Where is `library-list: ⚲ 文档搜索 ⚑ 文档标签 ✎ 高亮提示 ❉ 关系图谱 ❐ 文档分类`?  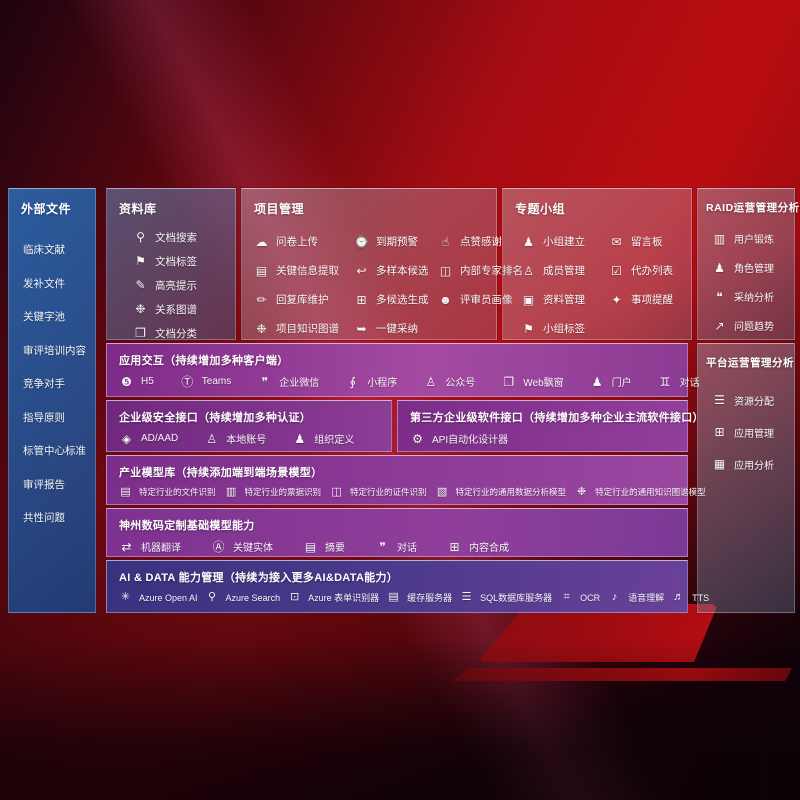 library-list: ⚲ 文档搜索 ⚑ 文档标签 ✎ 高亮提示 ❉ 关系图谱 ❐ 文档分类 is located at coordinates (184, 285).